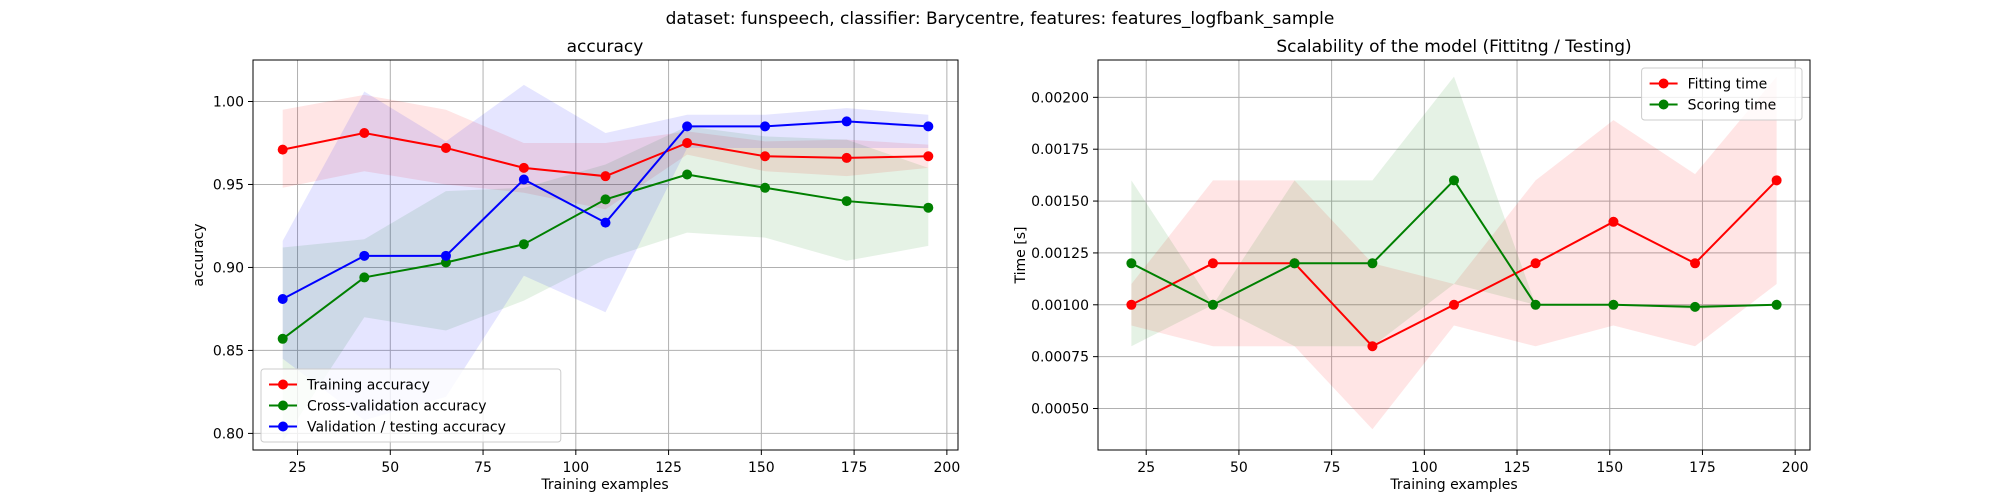  What do you see at coordinates (228, 351) in the screenshot?
I see `y-tick-label: 0.85` at bounding box center [228, 351].